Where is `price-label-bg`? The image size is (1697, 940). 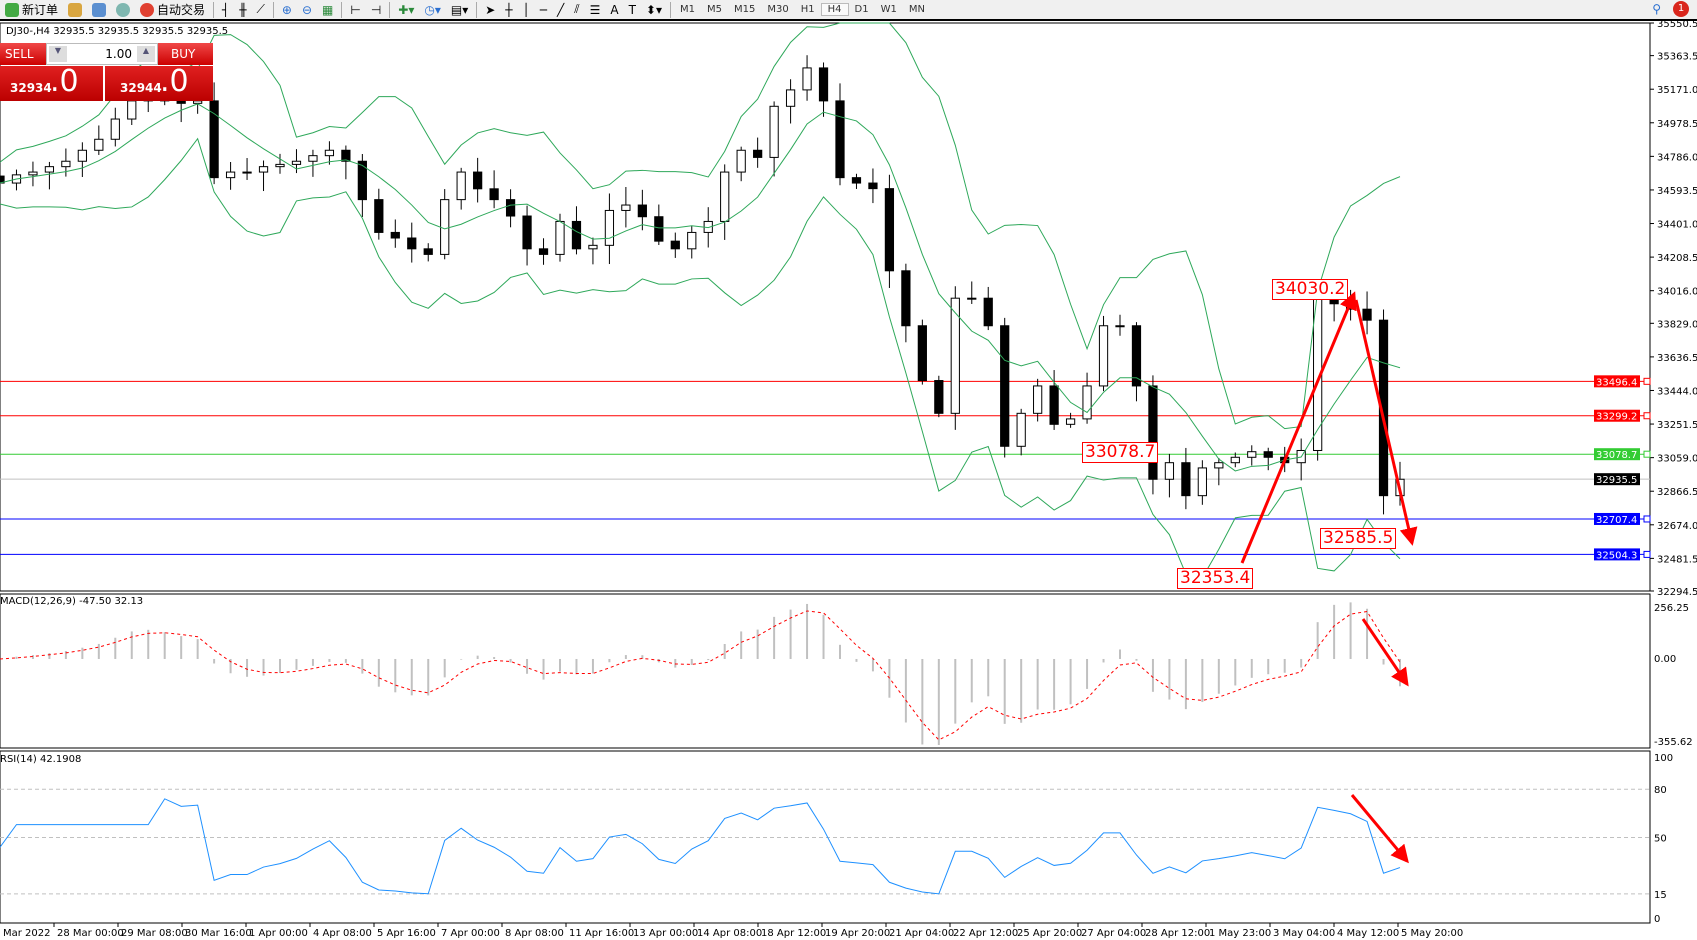 price-label-bg is located at coordinates (1617, 454).